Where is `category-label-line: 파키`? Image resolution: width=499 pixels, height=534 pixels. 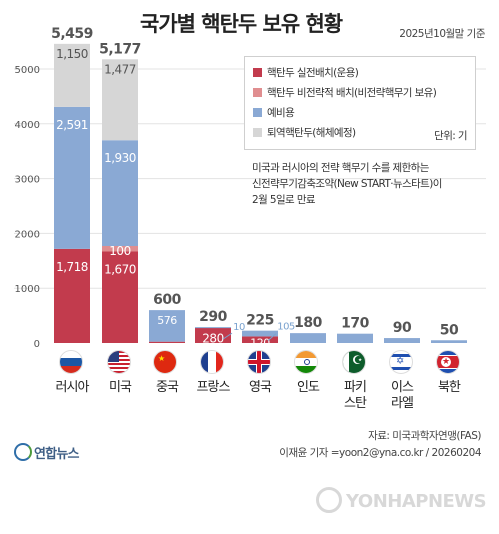 category-label-line: 파키 is located at coordinates (355, 387).